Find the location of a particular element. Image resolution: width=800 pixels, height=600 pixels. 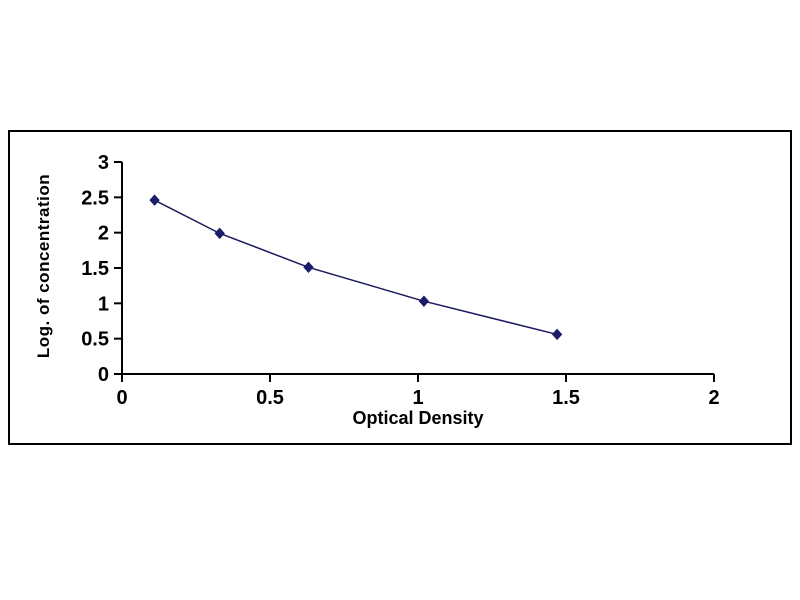

y-tick-label: 0 is located at coordinates (103, 375).